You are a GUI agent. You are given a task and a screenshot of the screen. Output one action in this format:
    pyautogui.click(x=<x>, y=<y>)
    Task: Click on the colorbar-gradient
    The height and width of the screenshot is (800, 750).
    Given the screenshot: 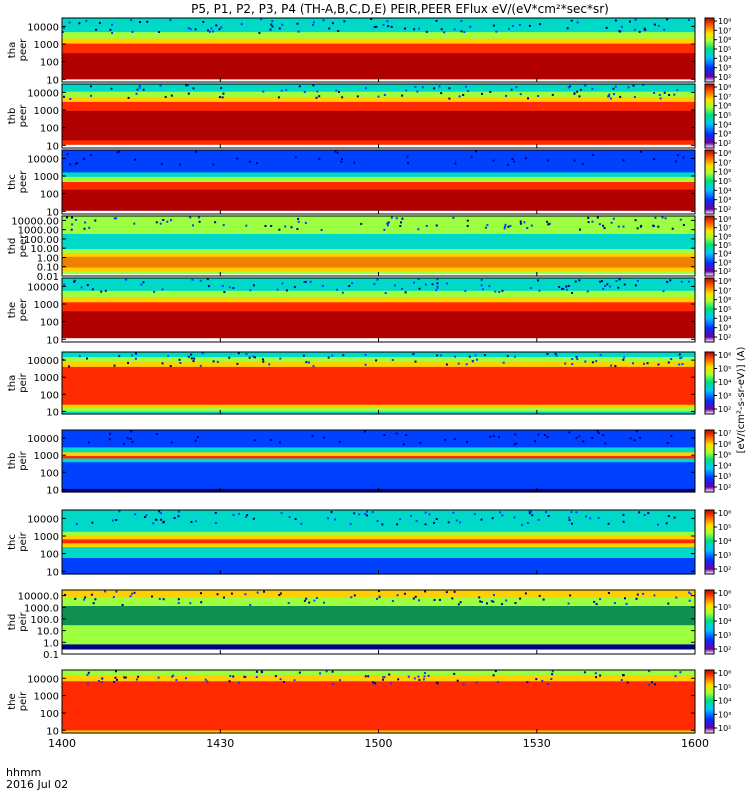 What is the action you would take?
    pyautogui.click(x=709, y=383)
    